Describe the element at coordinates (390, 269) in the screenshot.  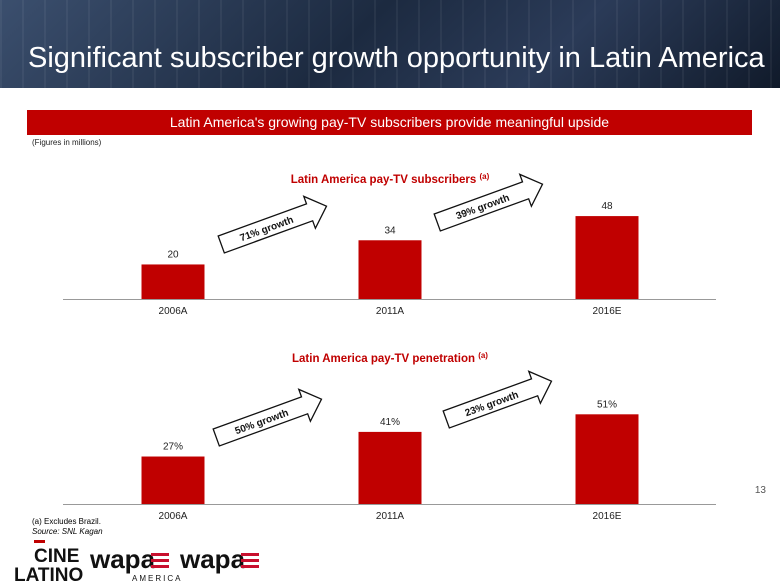
I see `chart1-bar-2011A` at that location.